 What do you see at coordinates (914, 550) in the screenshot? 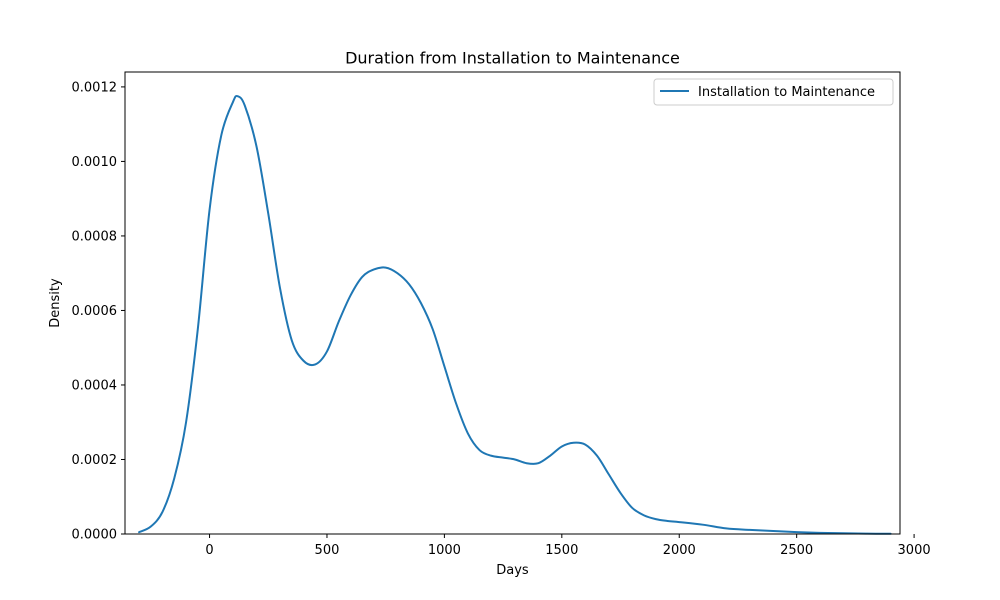
I see `x-tick-label: 3000` at bounding box center [914, 550].